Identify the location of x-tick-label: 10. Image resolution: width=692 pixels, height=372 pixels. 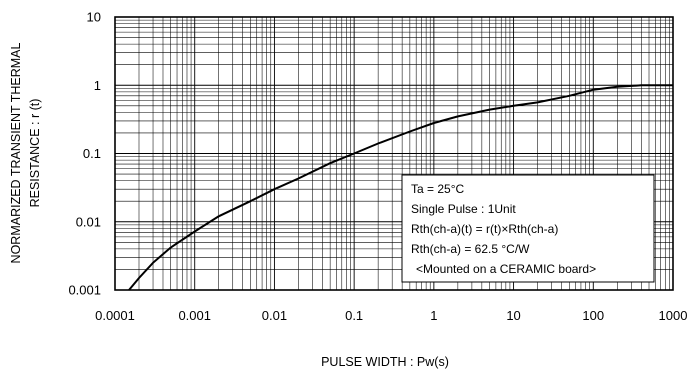
(513, 315).